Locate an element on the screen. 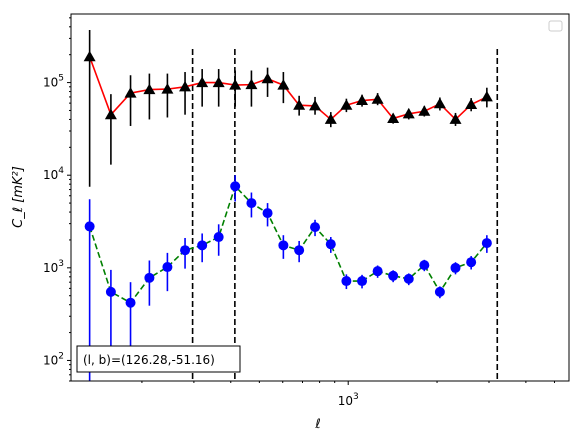 This screenshot has height=441, width=580. y-tick-label: 10² is located at coordinates (53, 359).